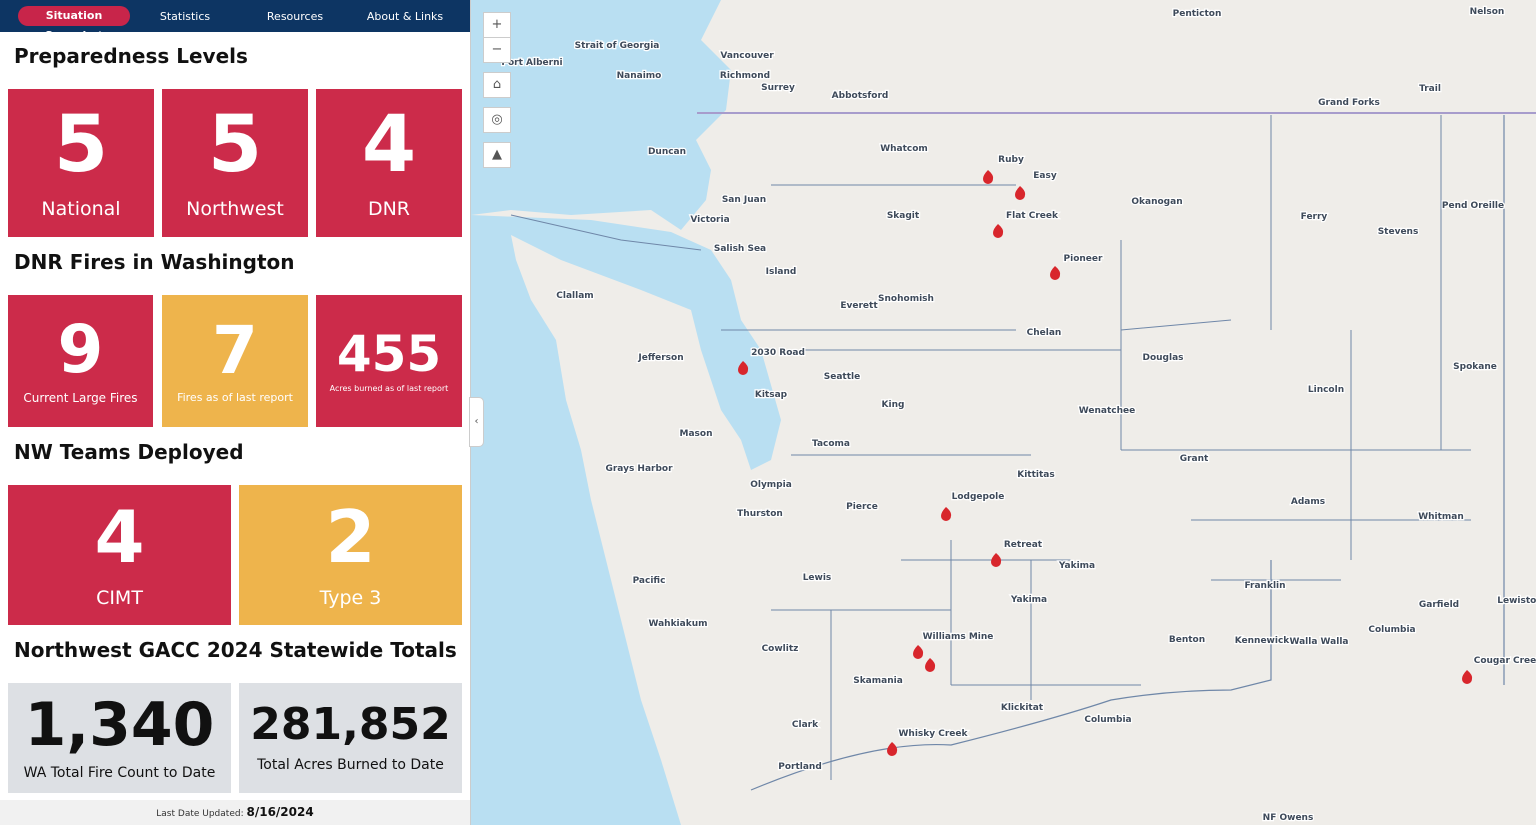 This screenshot has width=1536, height=827. I want to click on map-label: Cowlitz, so click(780, 649).